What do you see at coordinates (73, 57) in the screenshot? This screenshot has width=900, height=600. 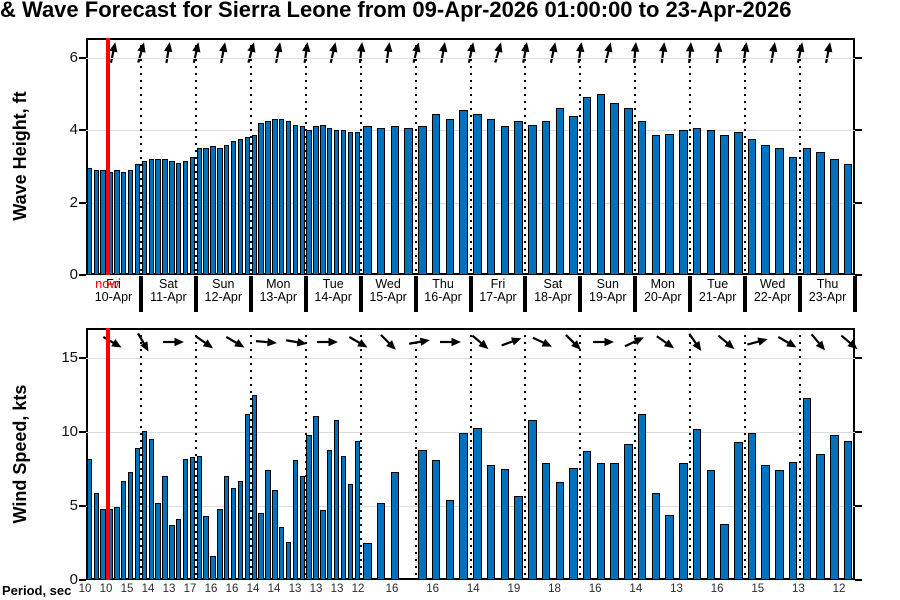 I see `y-tick-label: 6` at bounding box center [73, 57].